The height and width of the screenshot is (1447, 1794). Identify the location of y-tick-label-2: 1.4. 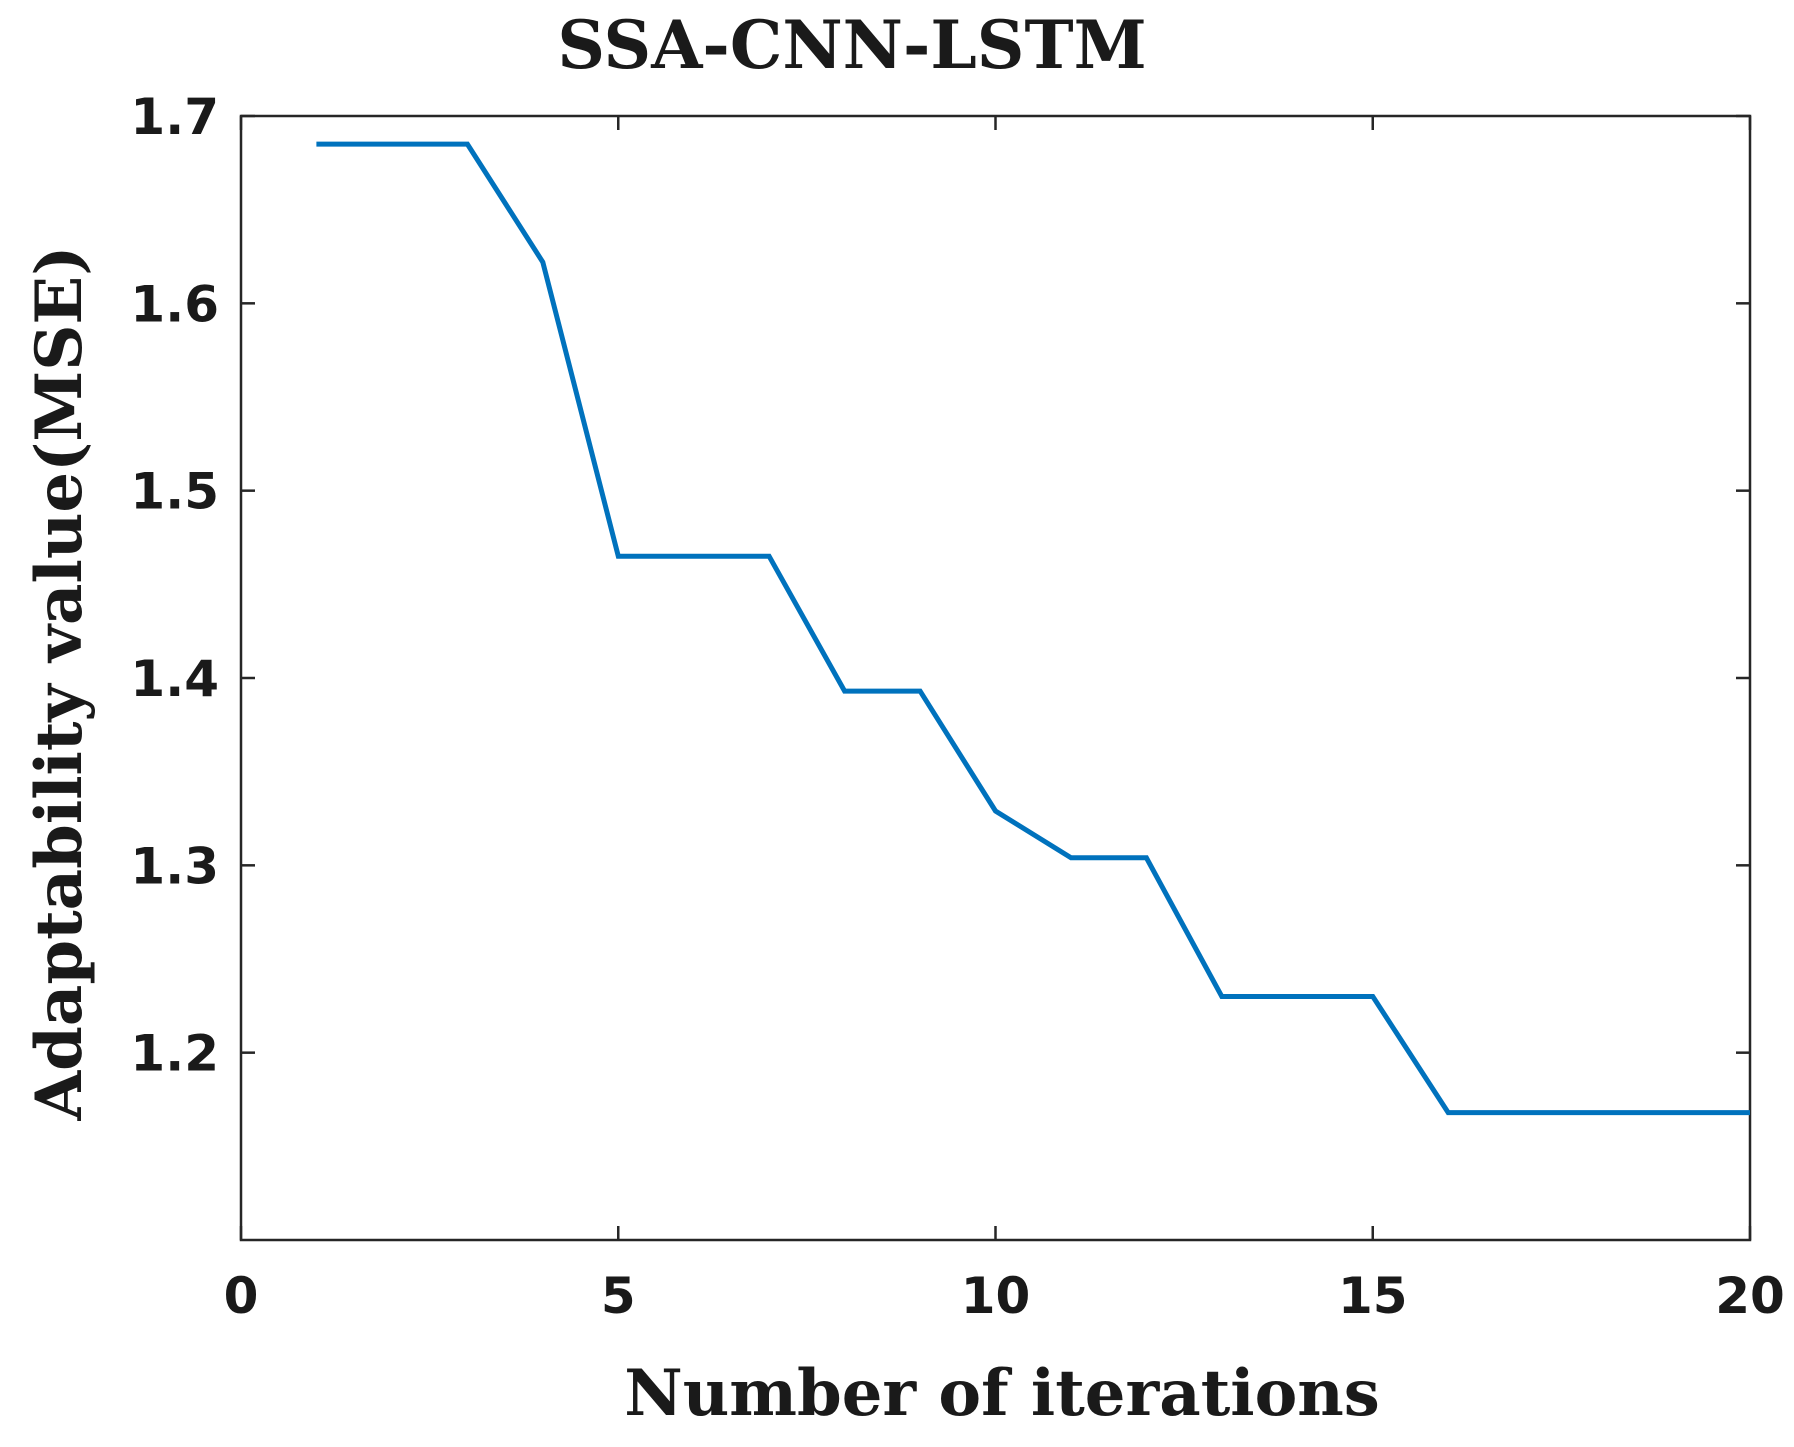
(174, 679).